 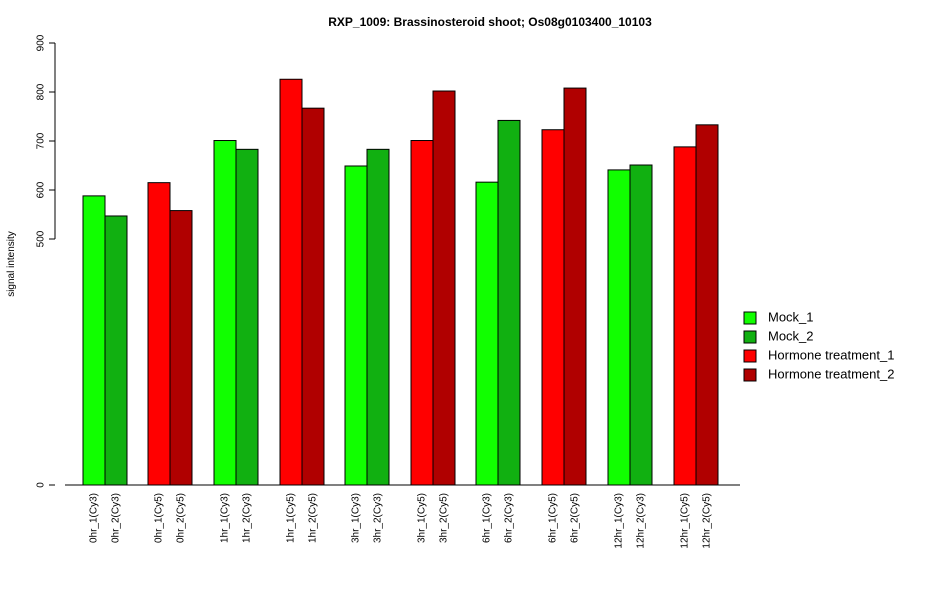 What do you see at coordinates (116, 518) in the screenshot?
I see `x-tick-label: 0hr_2(Cy3)` at bounding box center [116, 518].